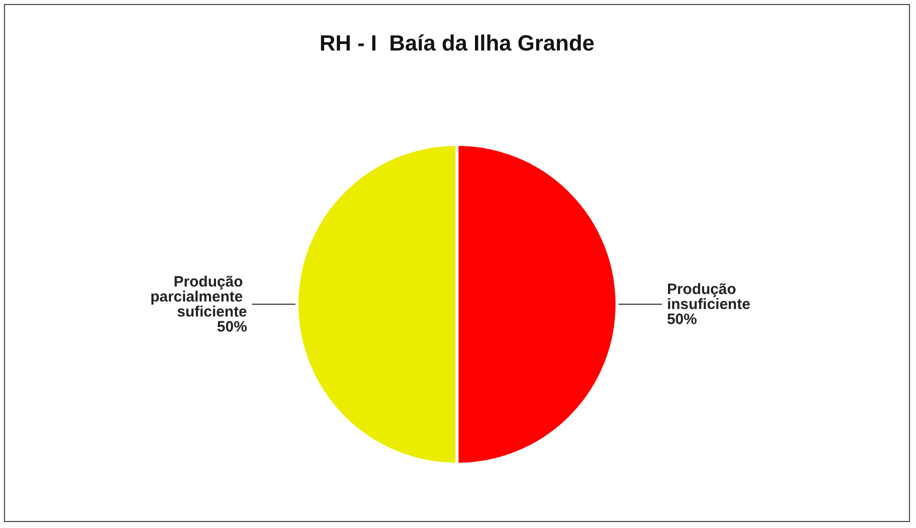 The width and height of the screenshot is (916, 528). Describe the element at coordinates (457, 43) in the screenshot. I see `chart-title: RH - I Baía da Ilha Grande` at that location.